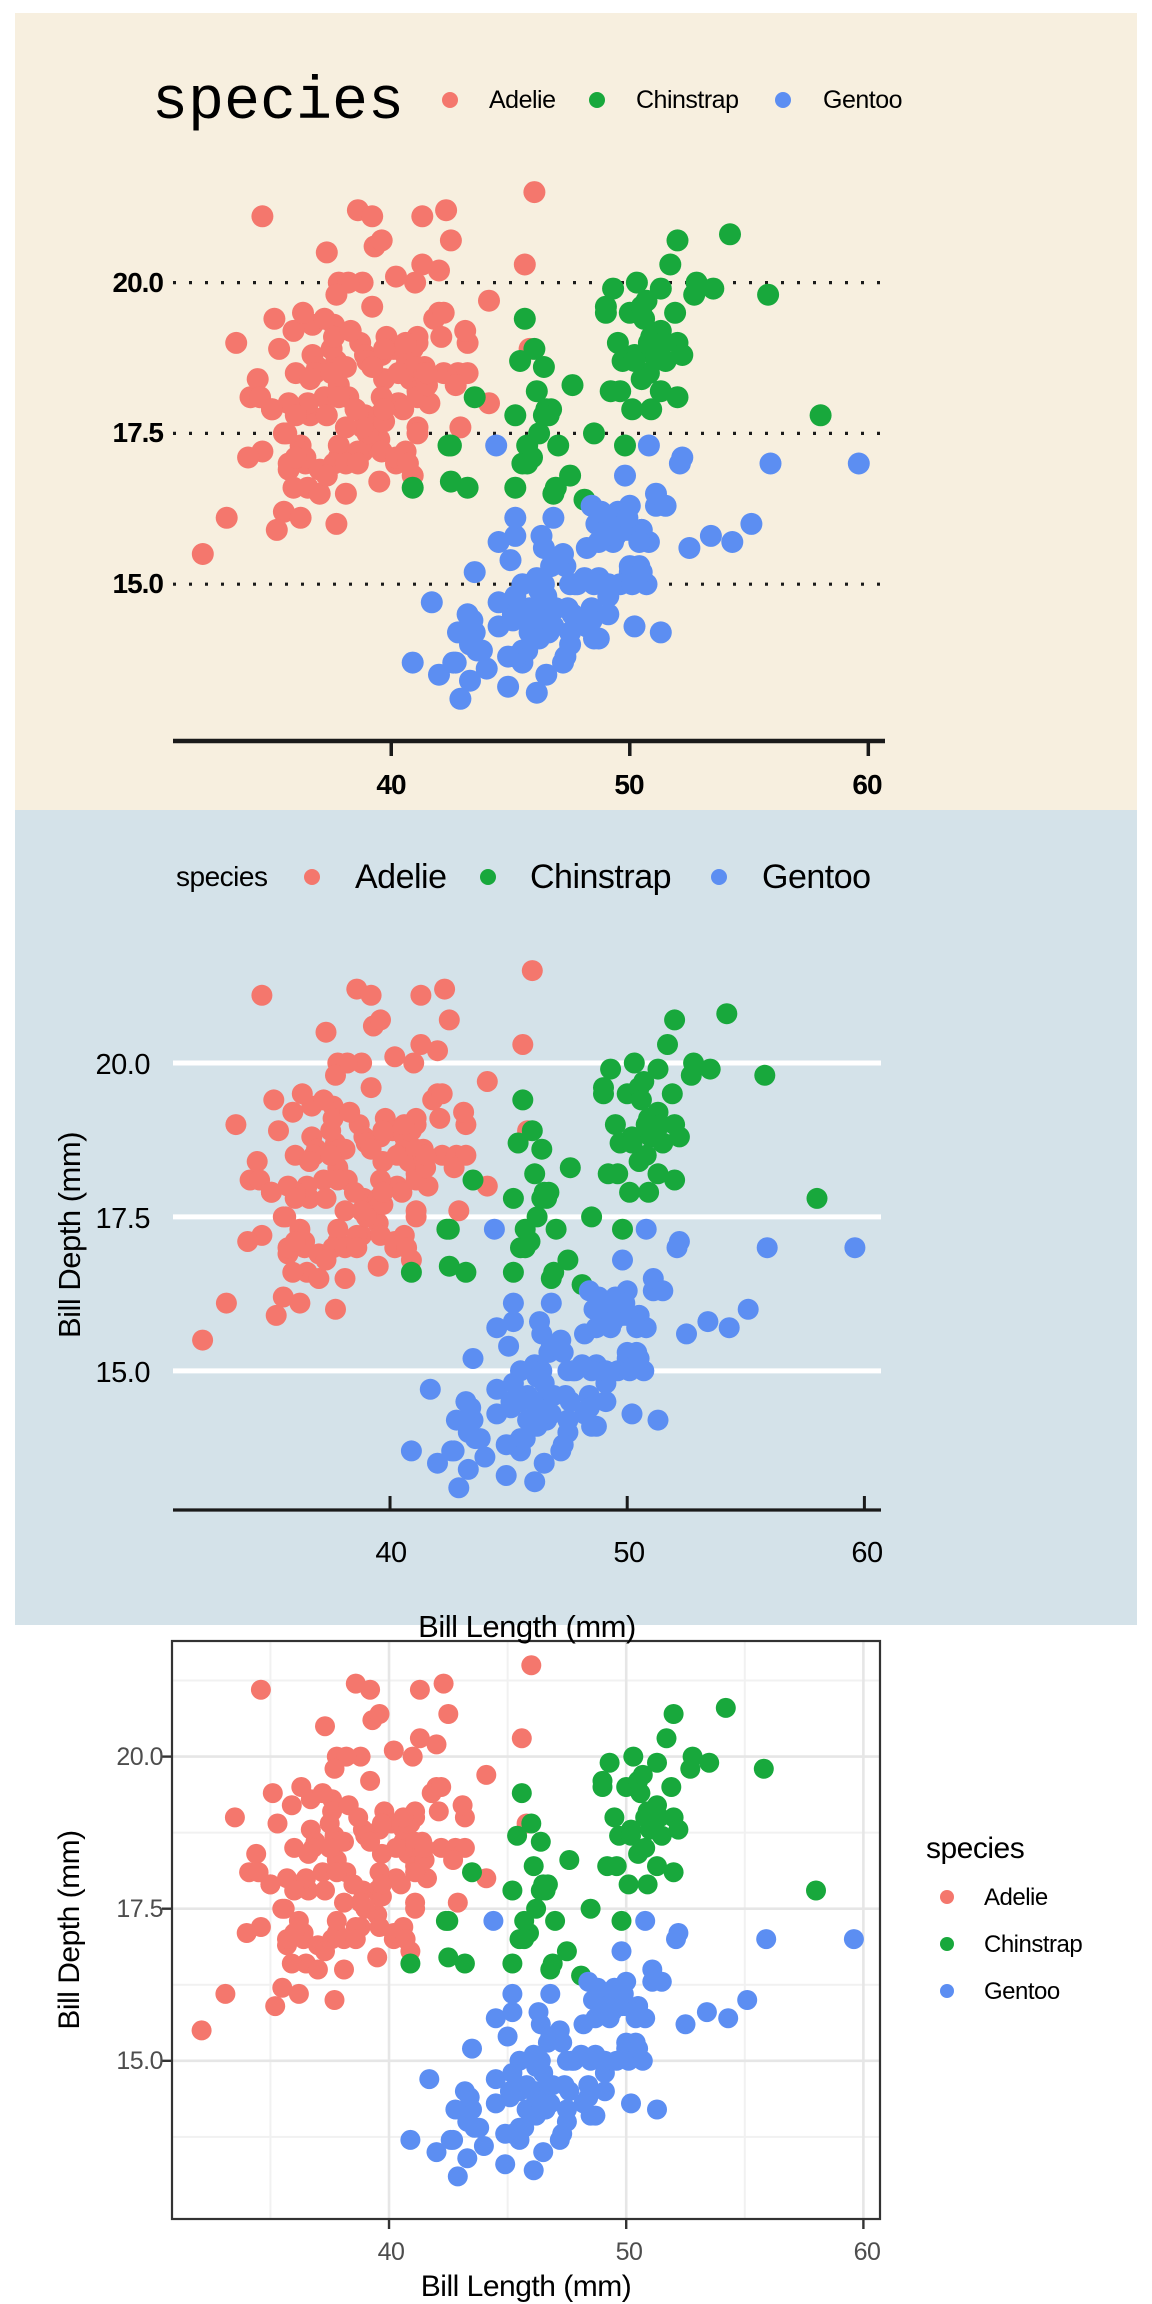 Image resolution: width=1152 pixels, height=2304 pixels. What do you see at coordinates (366, 1848) in the screenshot?
I see `panel3-points-adelie` at bounding box center [366, 1848].